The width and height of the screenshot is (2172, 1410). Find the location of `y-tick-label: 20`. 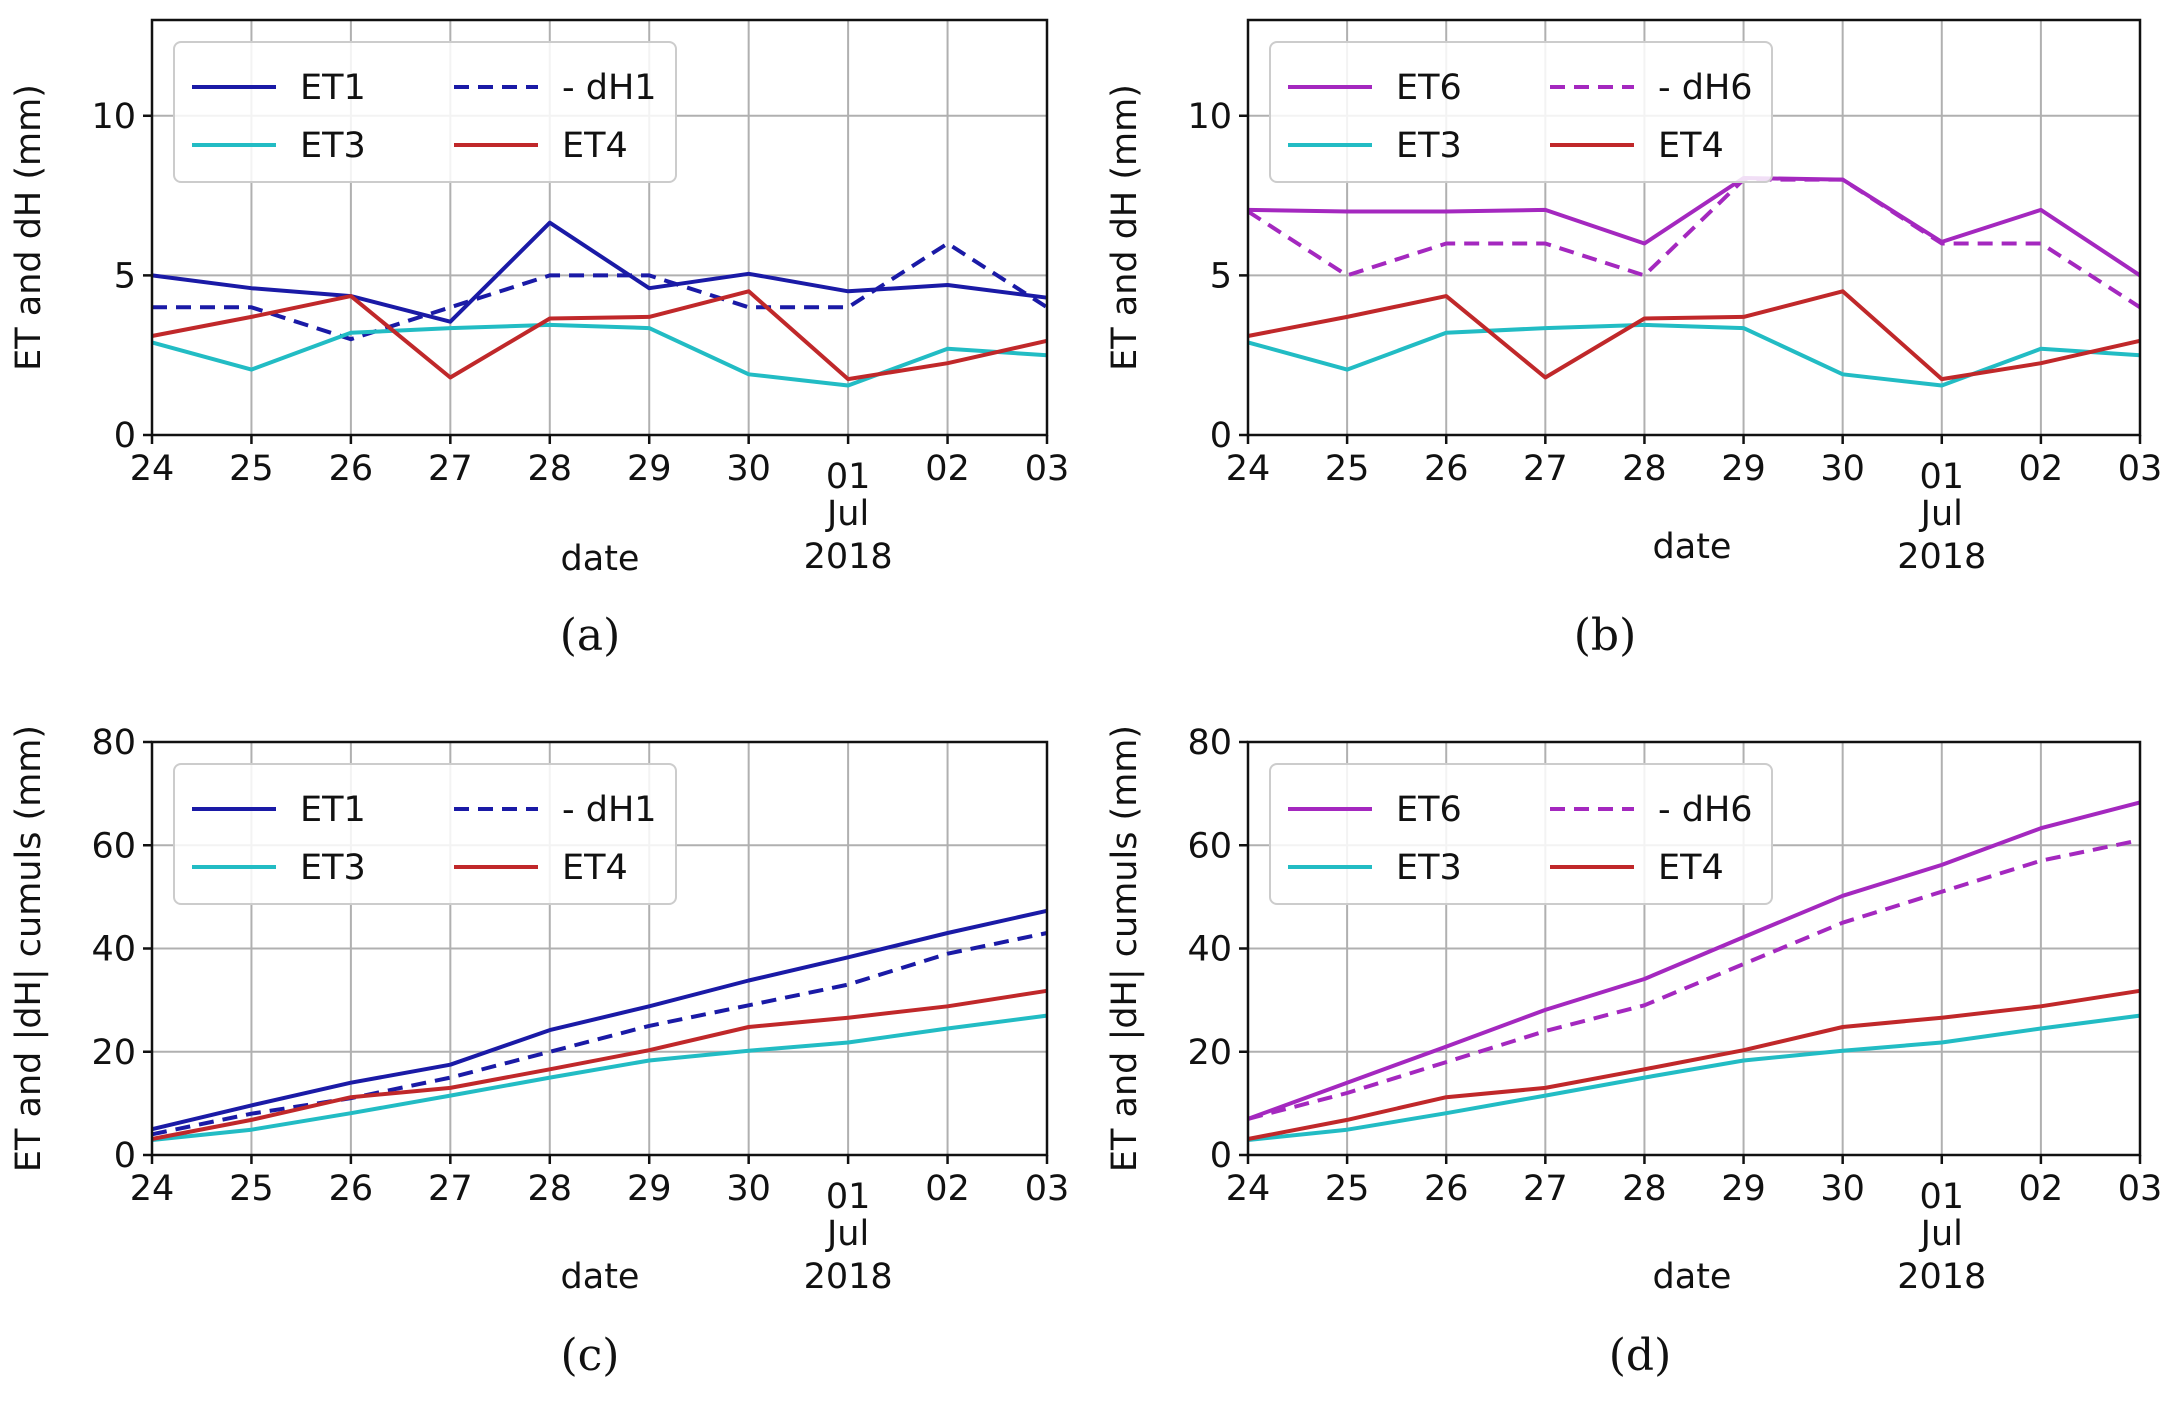

y-tick-label: 20 is located at coordinates (113, 1053).